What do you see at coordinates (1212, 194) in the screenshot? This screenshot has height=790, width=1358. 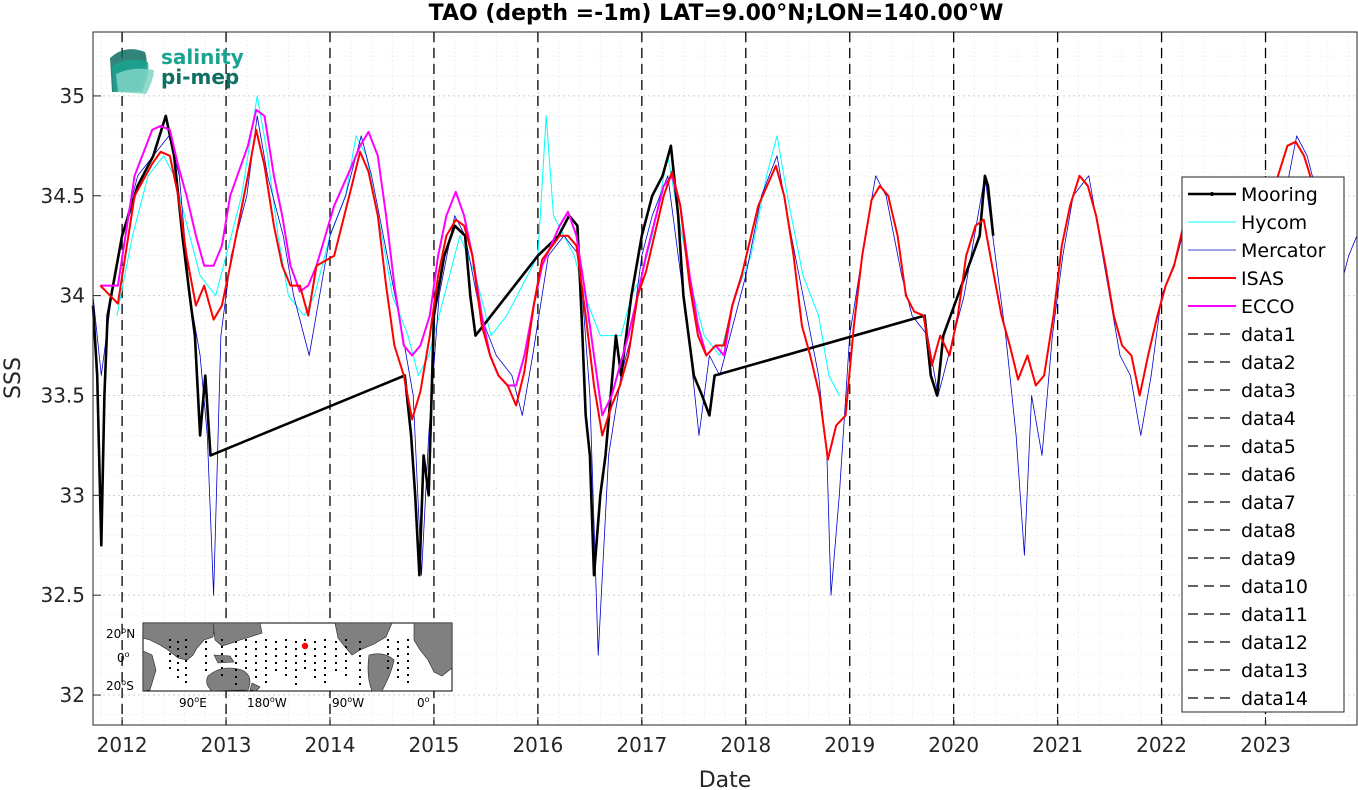 I see `legend-marker-mooring` at bounding box center [1212, 194].